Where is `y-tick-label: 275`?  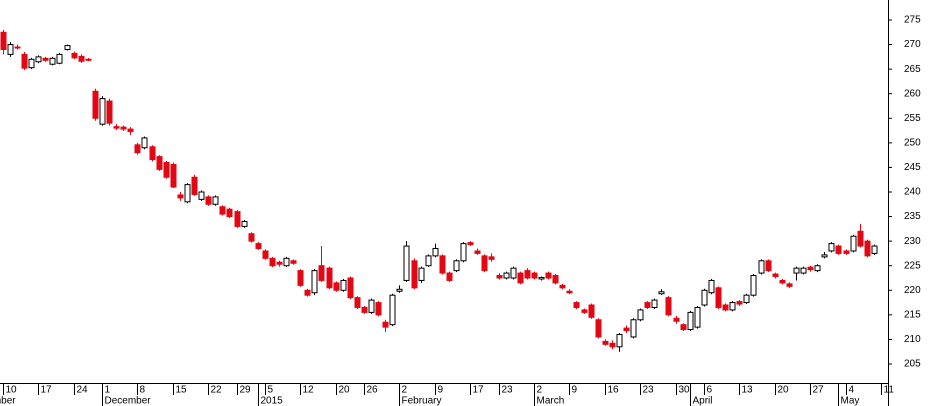
y-tick-label: 275 is located at coordinates (912, 20).